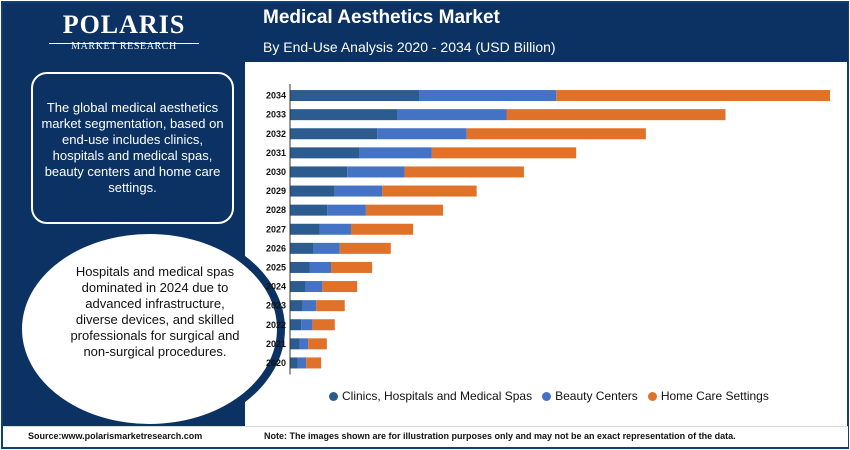 This screenshot has height=450, width=850. What do you see at coordinates (437, 396) in the screenshot?
I see `legend-label: Clinics, Hospitals and Medical Spas` at bounding box center [437, 396].